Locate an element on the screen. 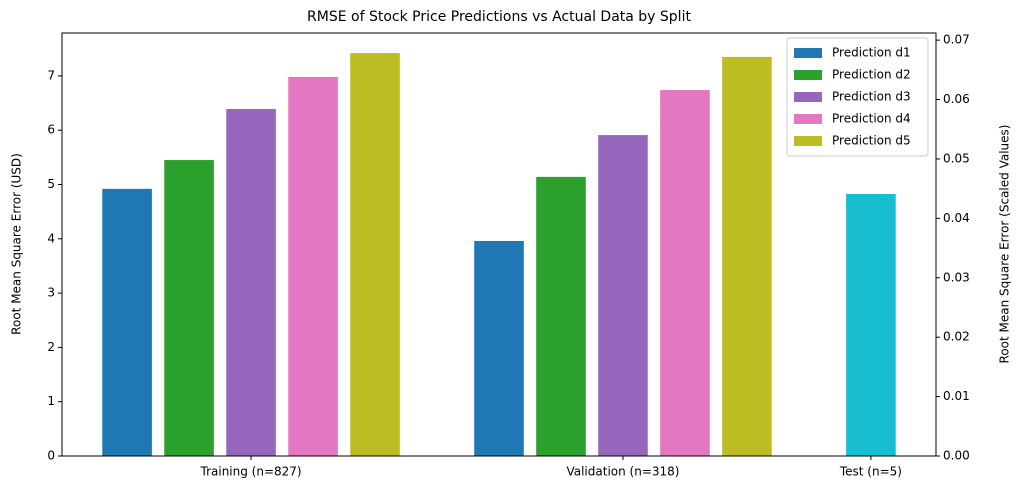 The height and width of the screenshot is (490, 1020). y2-tick-label: 0.05 is located at coordinates (956, 158).